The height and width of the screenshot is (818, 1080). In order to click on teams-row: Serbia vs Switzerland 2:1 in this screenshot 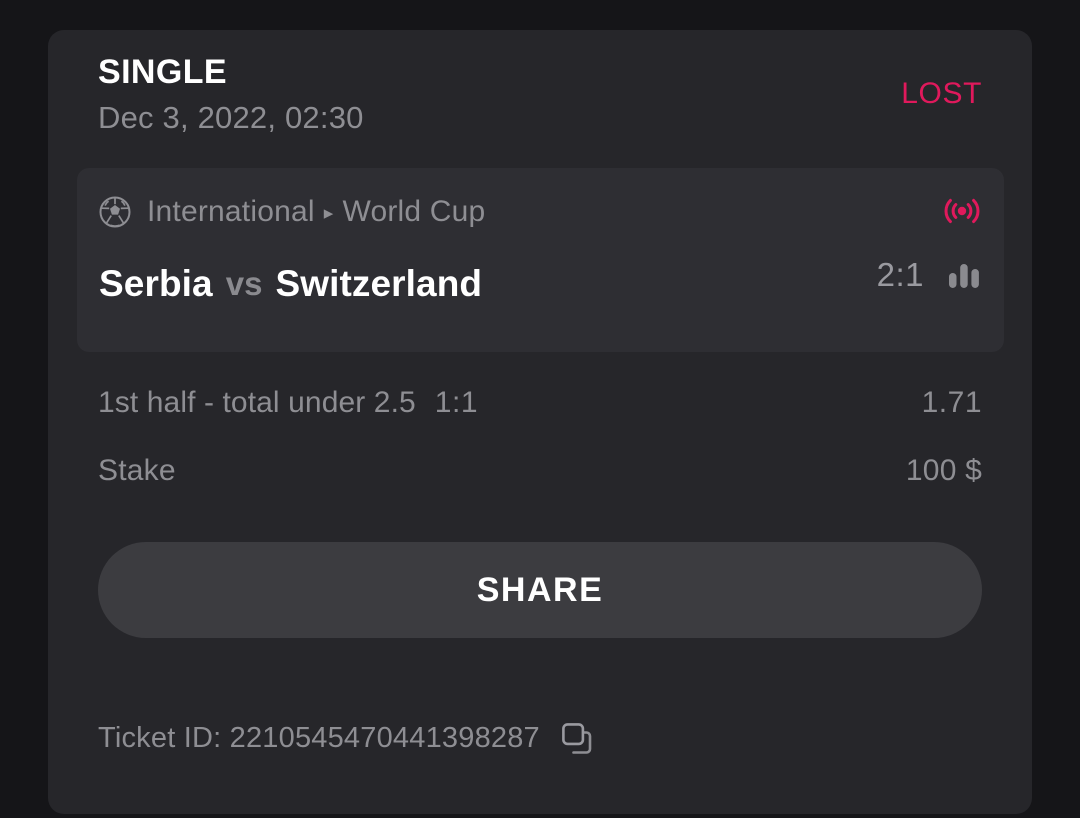, I will do `click(540, 283)`.